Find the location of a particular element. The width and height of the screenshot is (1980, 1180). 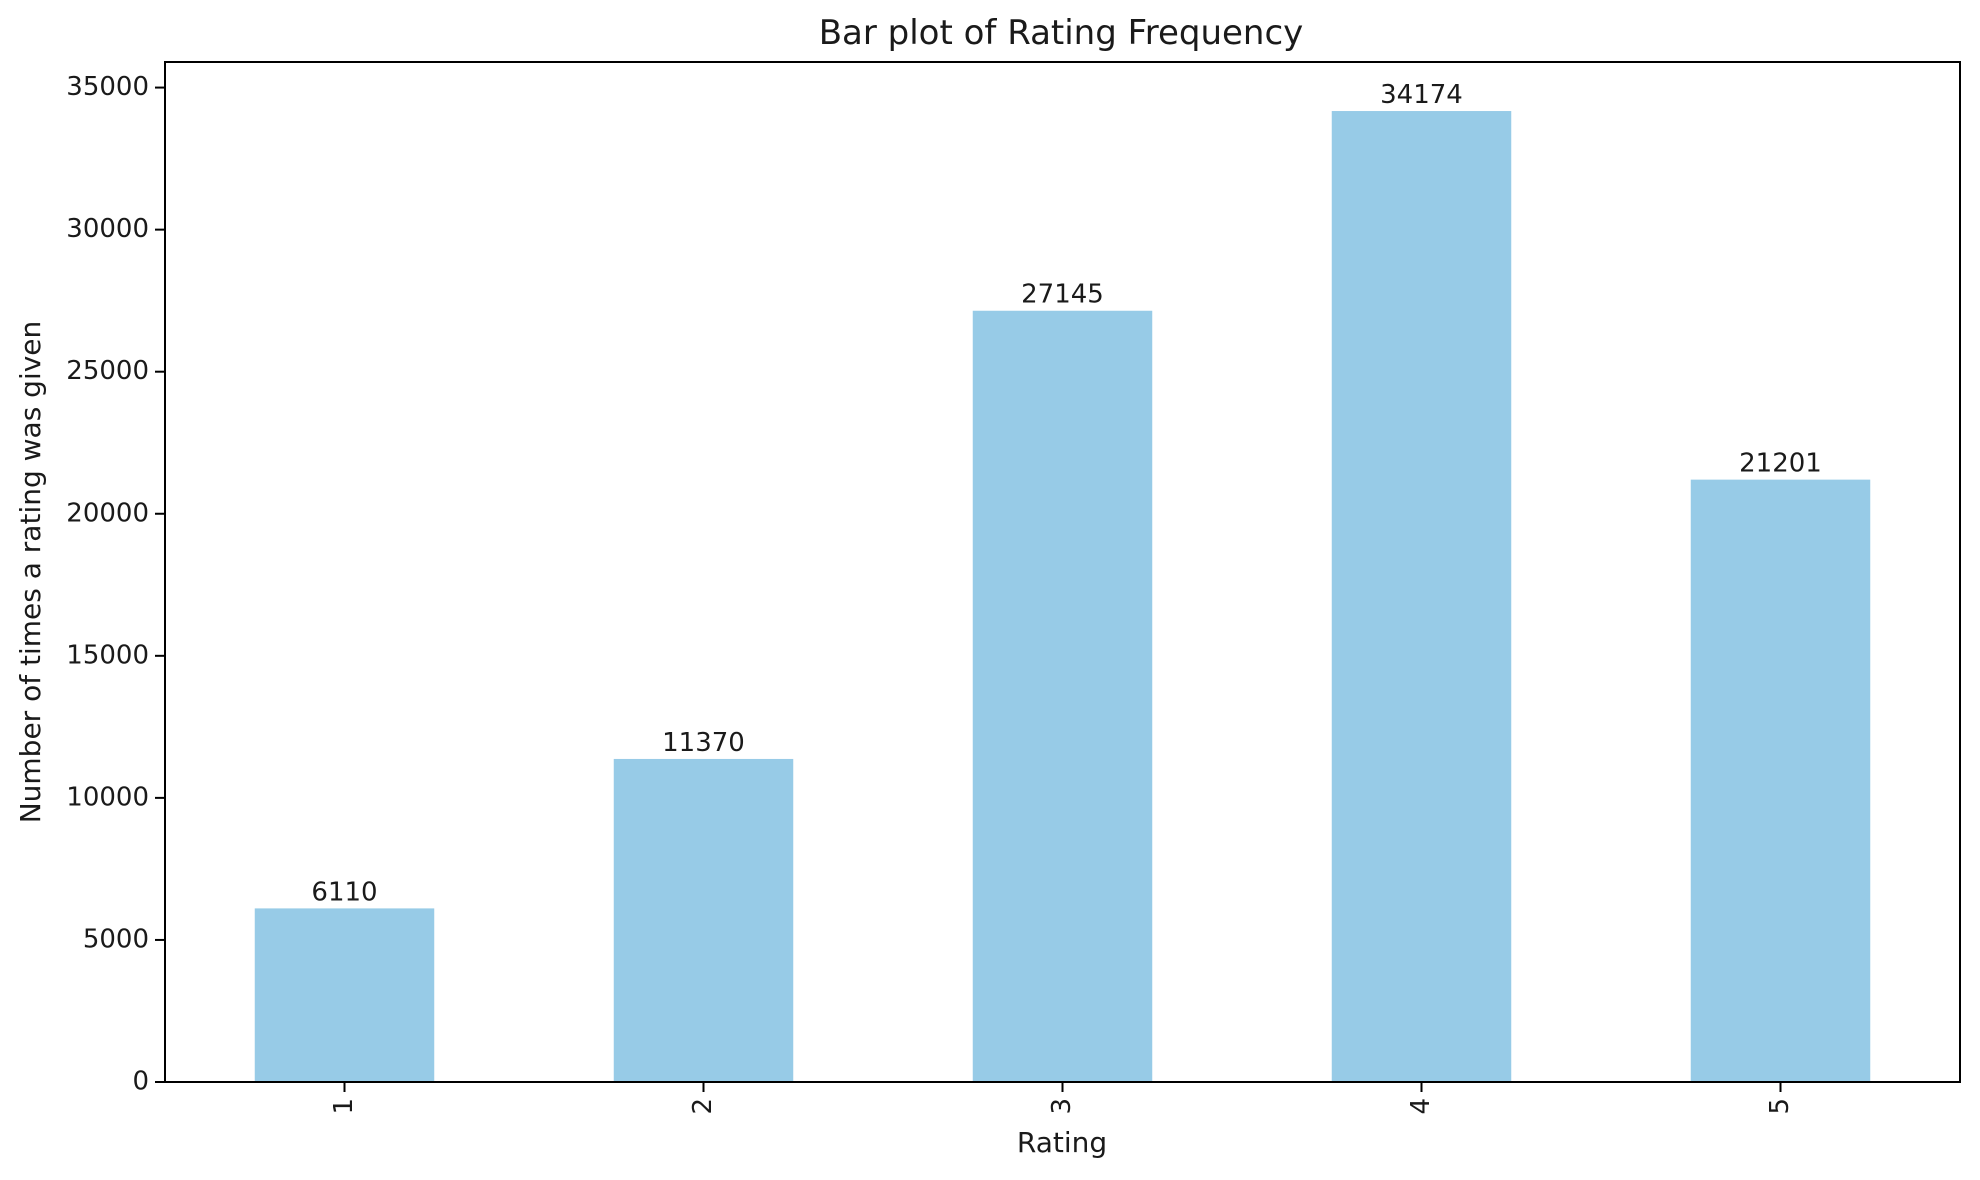

data-label-rating-3: 27145 is located at coordinates (1062, 295).